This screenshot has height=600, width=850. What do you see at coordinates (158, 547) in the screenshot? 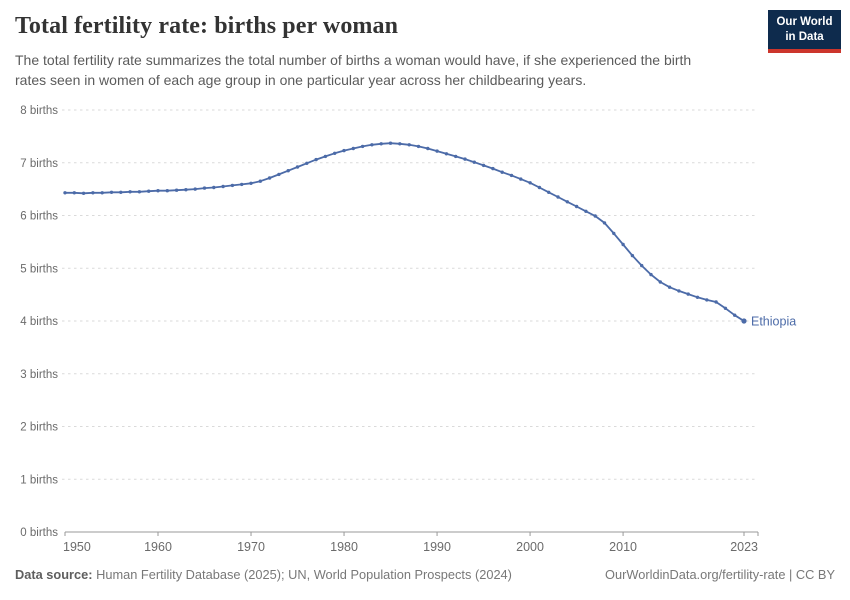
I see `x-axis-tick-label: 1960` at bounding box center [158, 547].